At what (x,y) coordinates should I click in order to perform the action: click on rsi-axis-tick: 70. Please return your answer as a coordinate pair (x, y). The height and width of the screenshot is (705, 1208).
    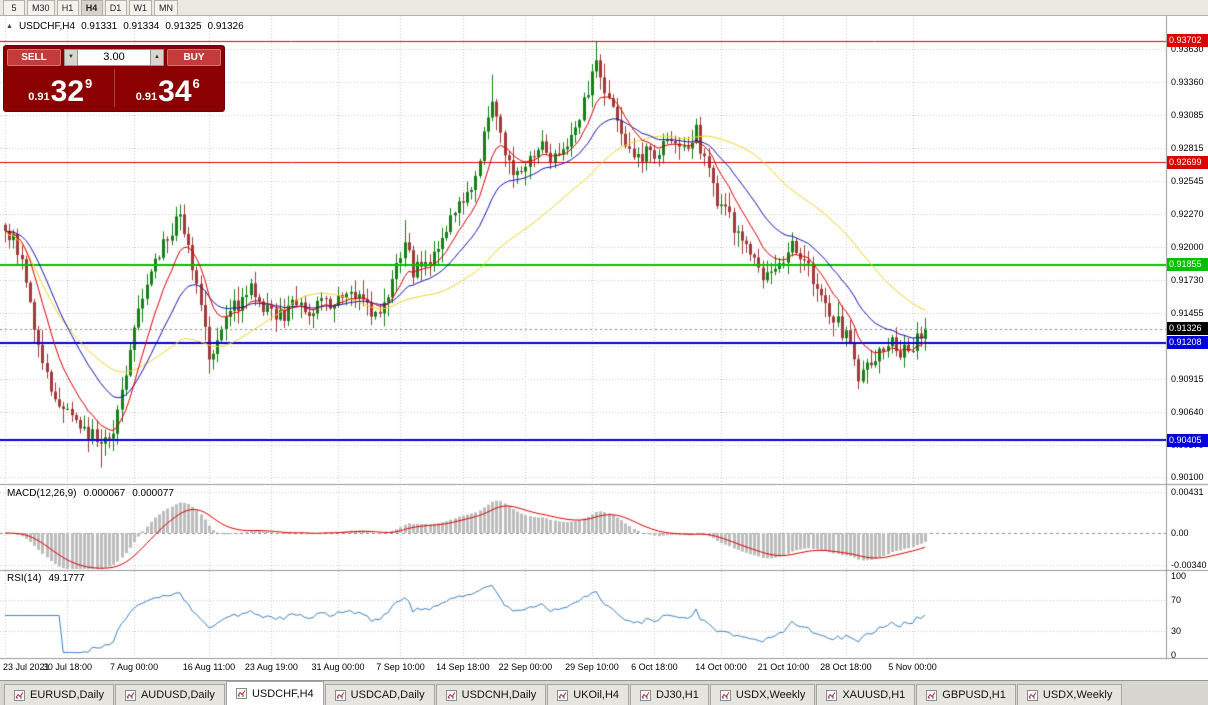
    Looking at the image, I should click on (1176, 599).